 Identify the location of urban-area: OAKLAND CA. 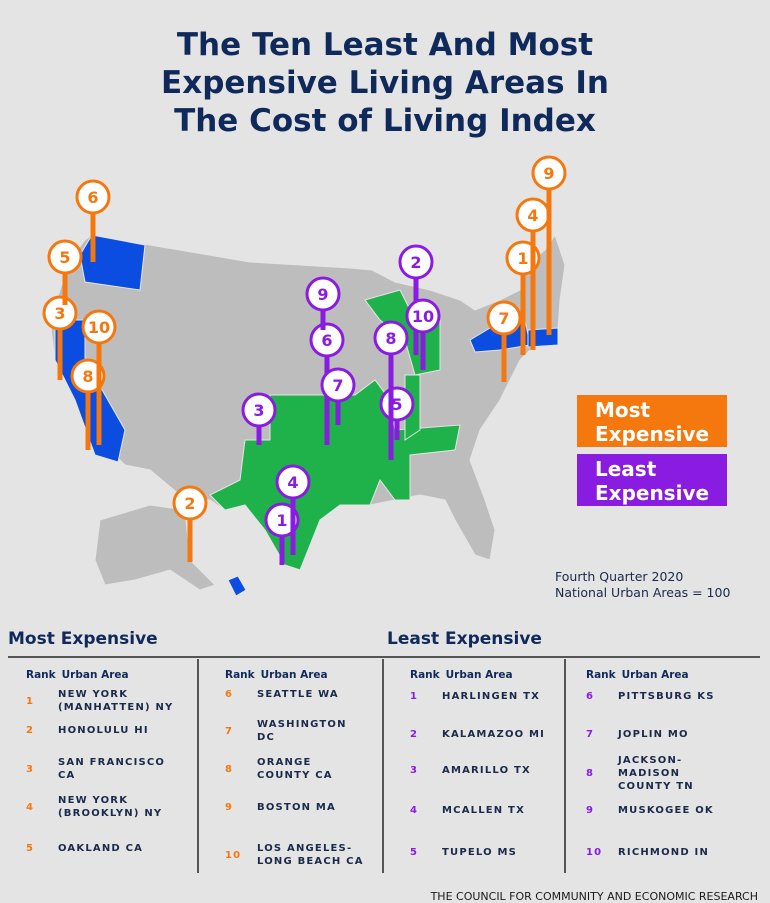
(100, 848).